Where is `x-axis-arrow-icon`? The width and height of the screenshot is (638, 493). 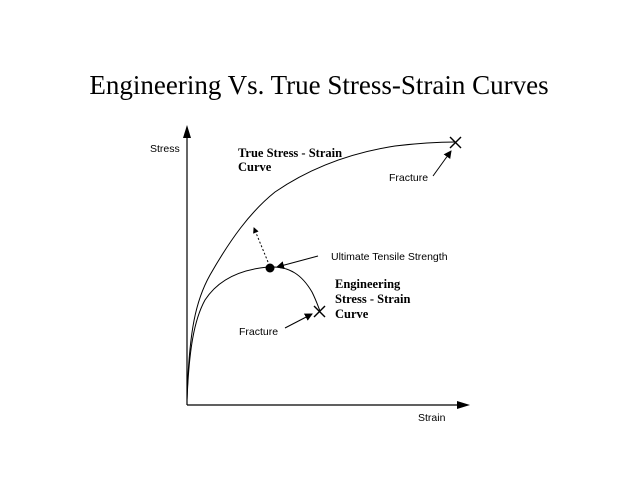 x-axis-arrow-icon is located at coordinates (463, 405).